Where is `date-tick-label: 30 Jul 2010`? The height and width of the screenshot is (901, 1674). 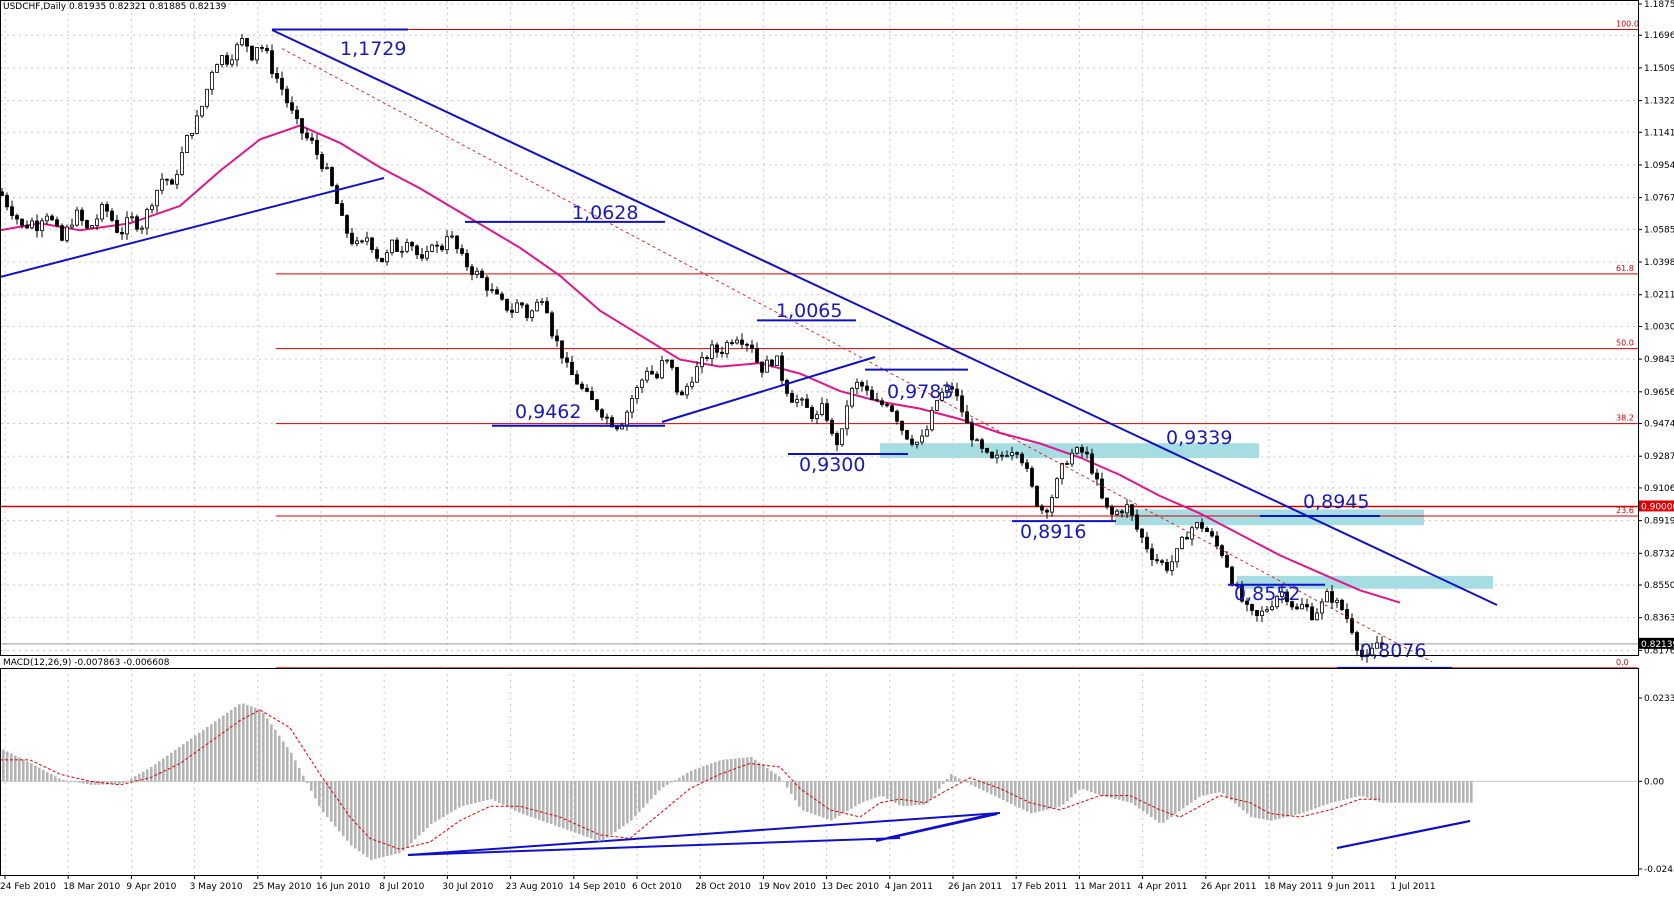
date-tick-label: 30 Jul 2010 is located at coordinates (467, 887).